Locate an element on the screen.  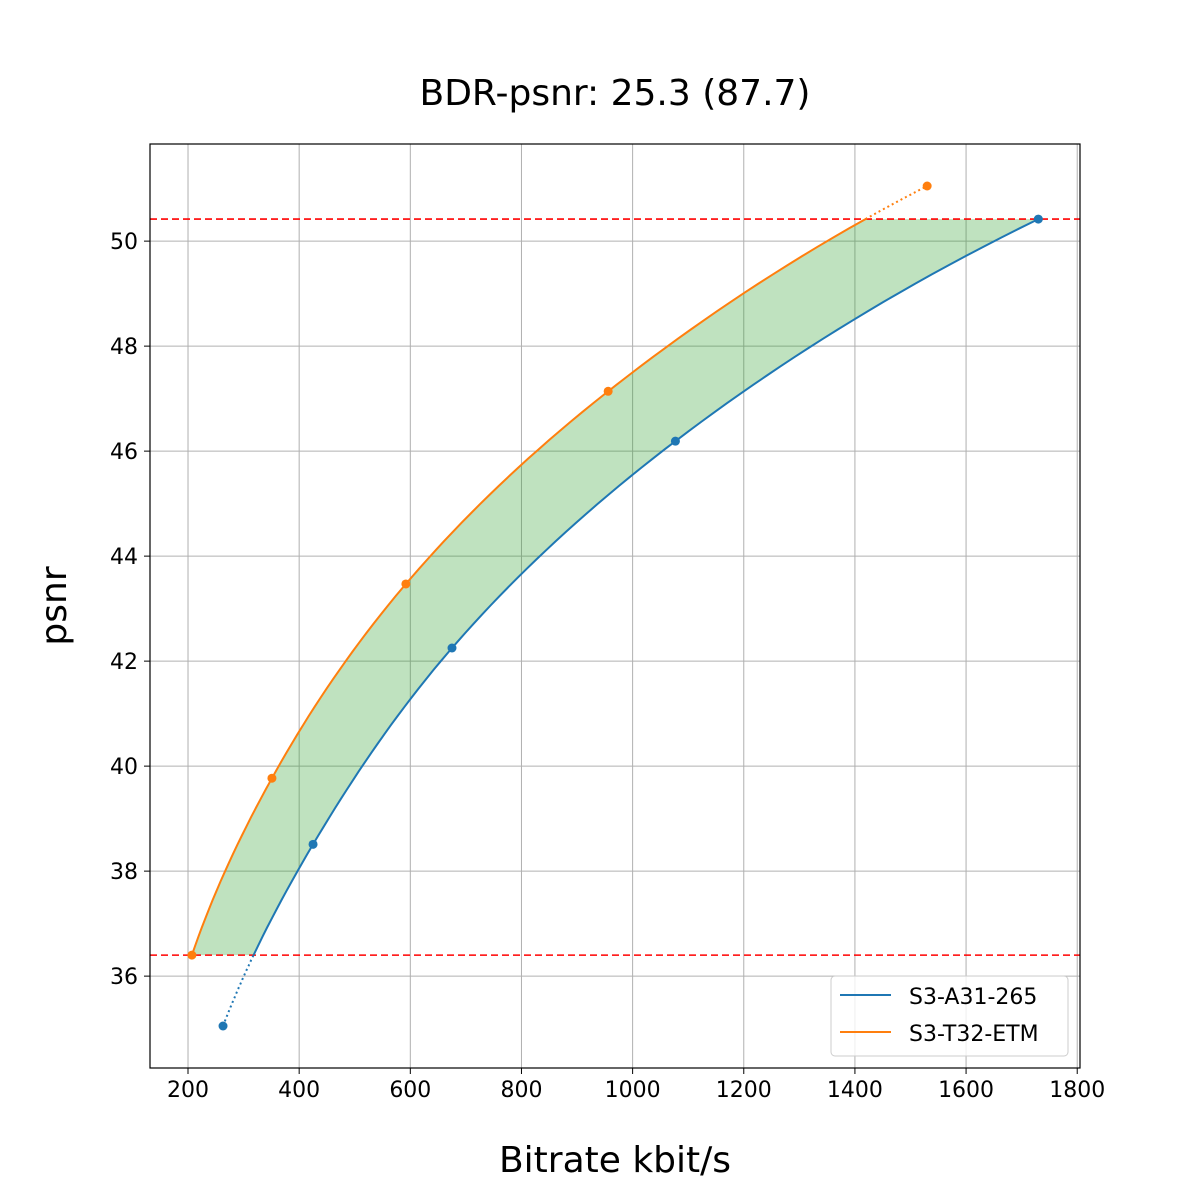
x-tick-label: 800 is located at coordinates (521, 1090).